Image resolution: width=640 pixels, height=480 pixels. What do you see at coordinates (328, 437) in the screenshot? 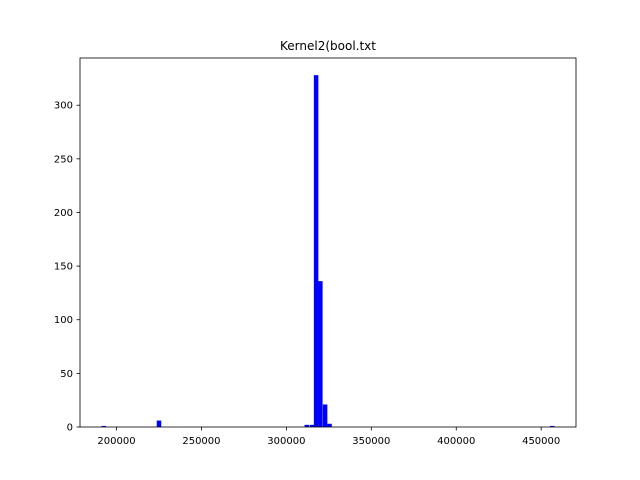
I see `x-axis-ticks: 200000 250000 300000 350000 400000 450000` at bounding box center [328, 437].